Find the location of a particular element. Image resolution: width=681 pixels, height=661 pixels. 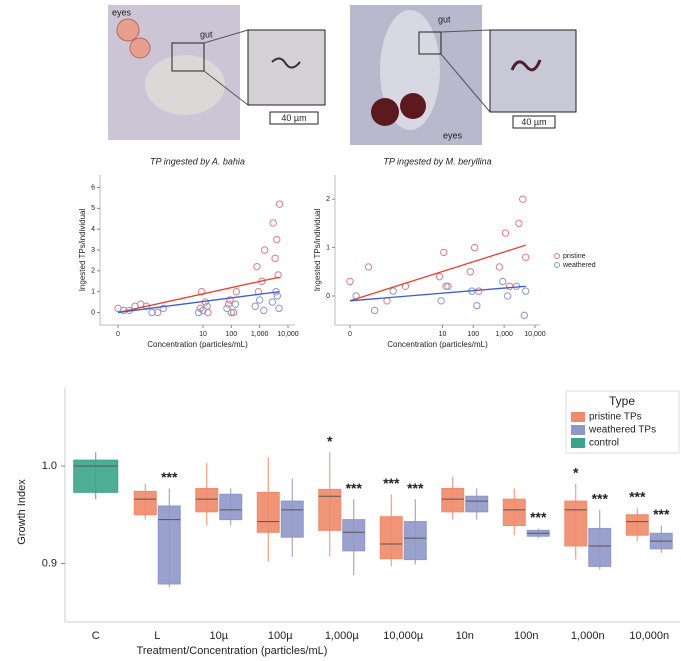

x-tick-label: 10n is located at coordinates (465, 636).